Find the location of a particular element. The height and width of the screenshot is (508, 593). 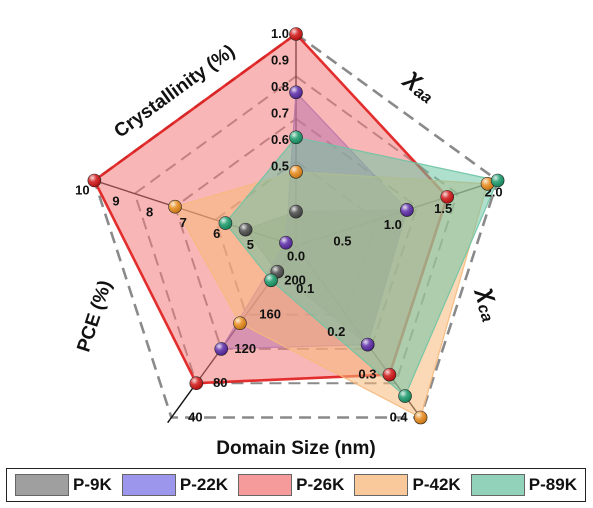

data-point-p-22k-pce is located at coordinates (286, 242).